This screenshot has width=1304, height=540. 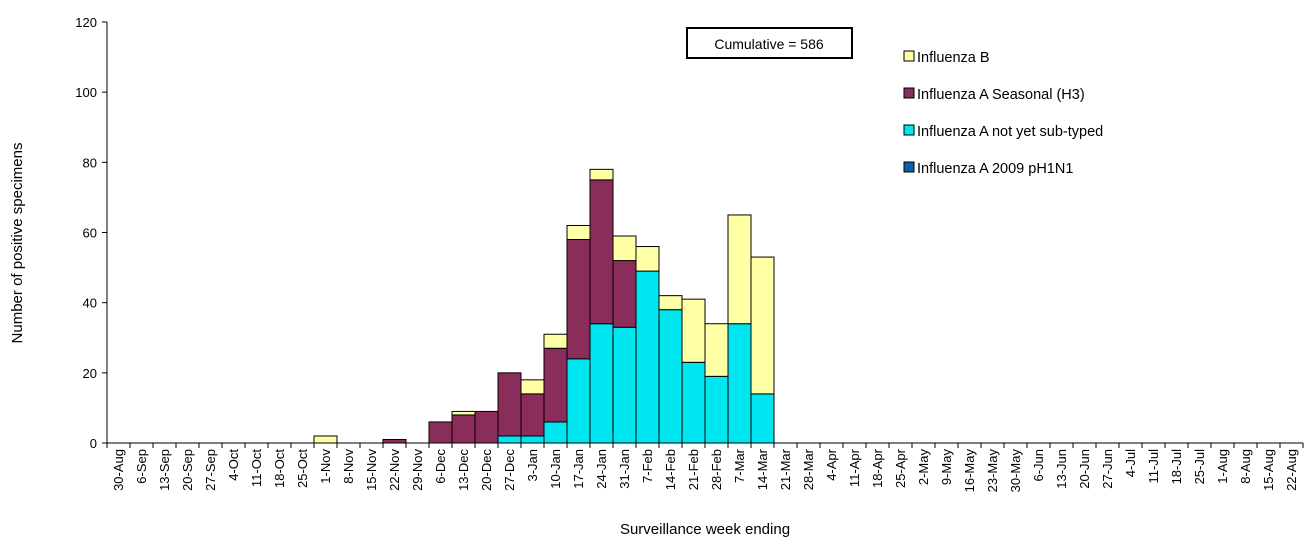 I want to click on y-tick-label: 20, so click(x=90, y=373).